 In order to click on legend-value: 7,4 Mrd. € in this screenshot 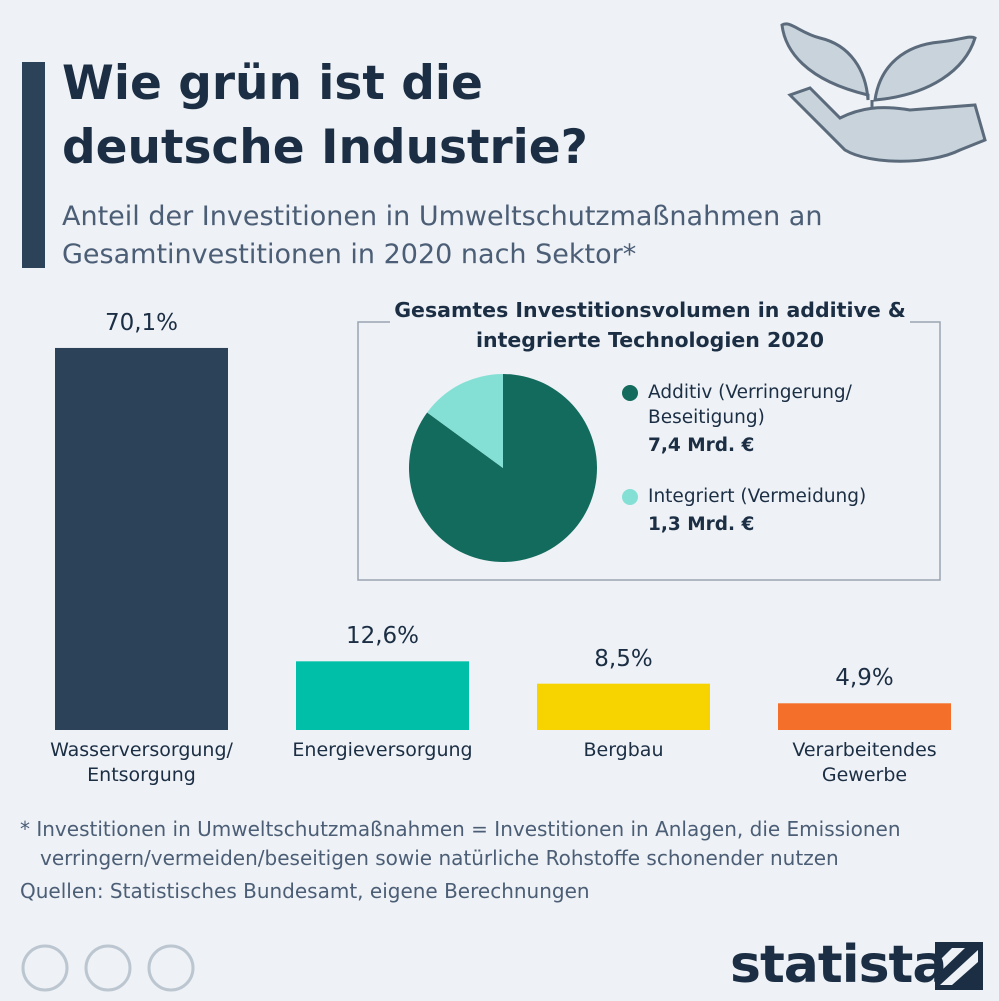, I will do `click(701, 445)`.